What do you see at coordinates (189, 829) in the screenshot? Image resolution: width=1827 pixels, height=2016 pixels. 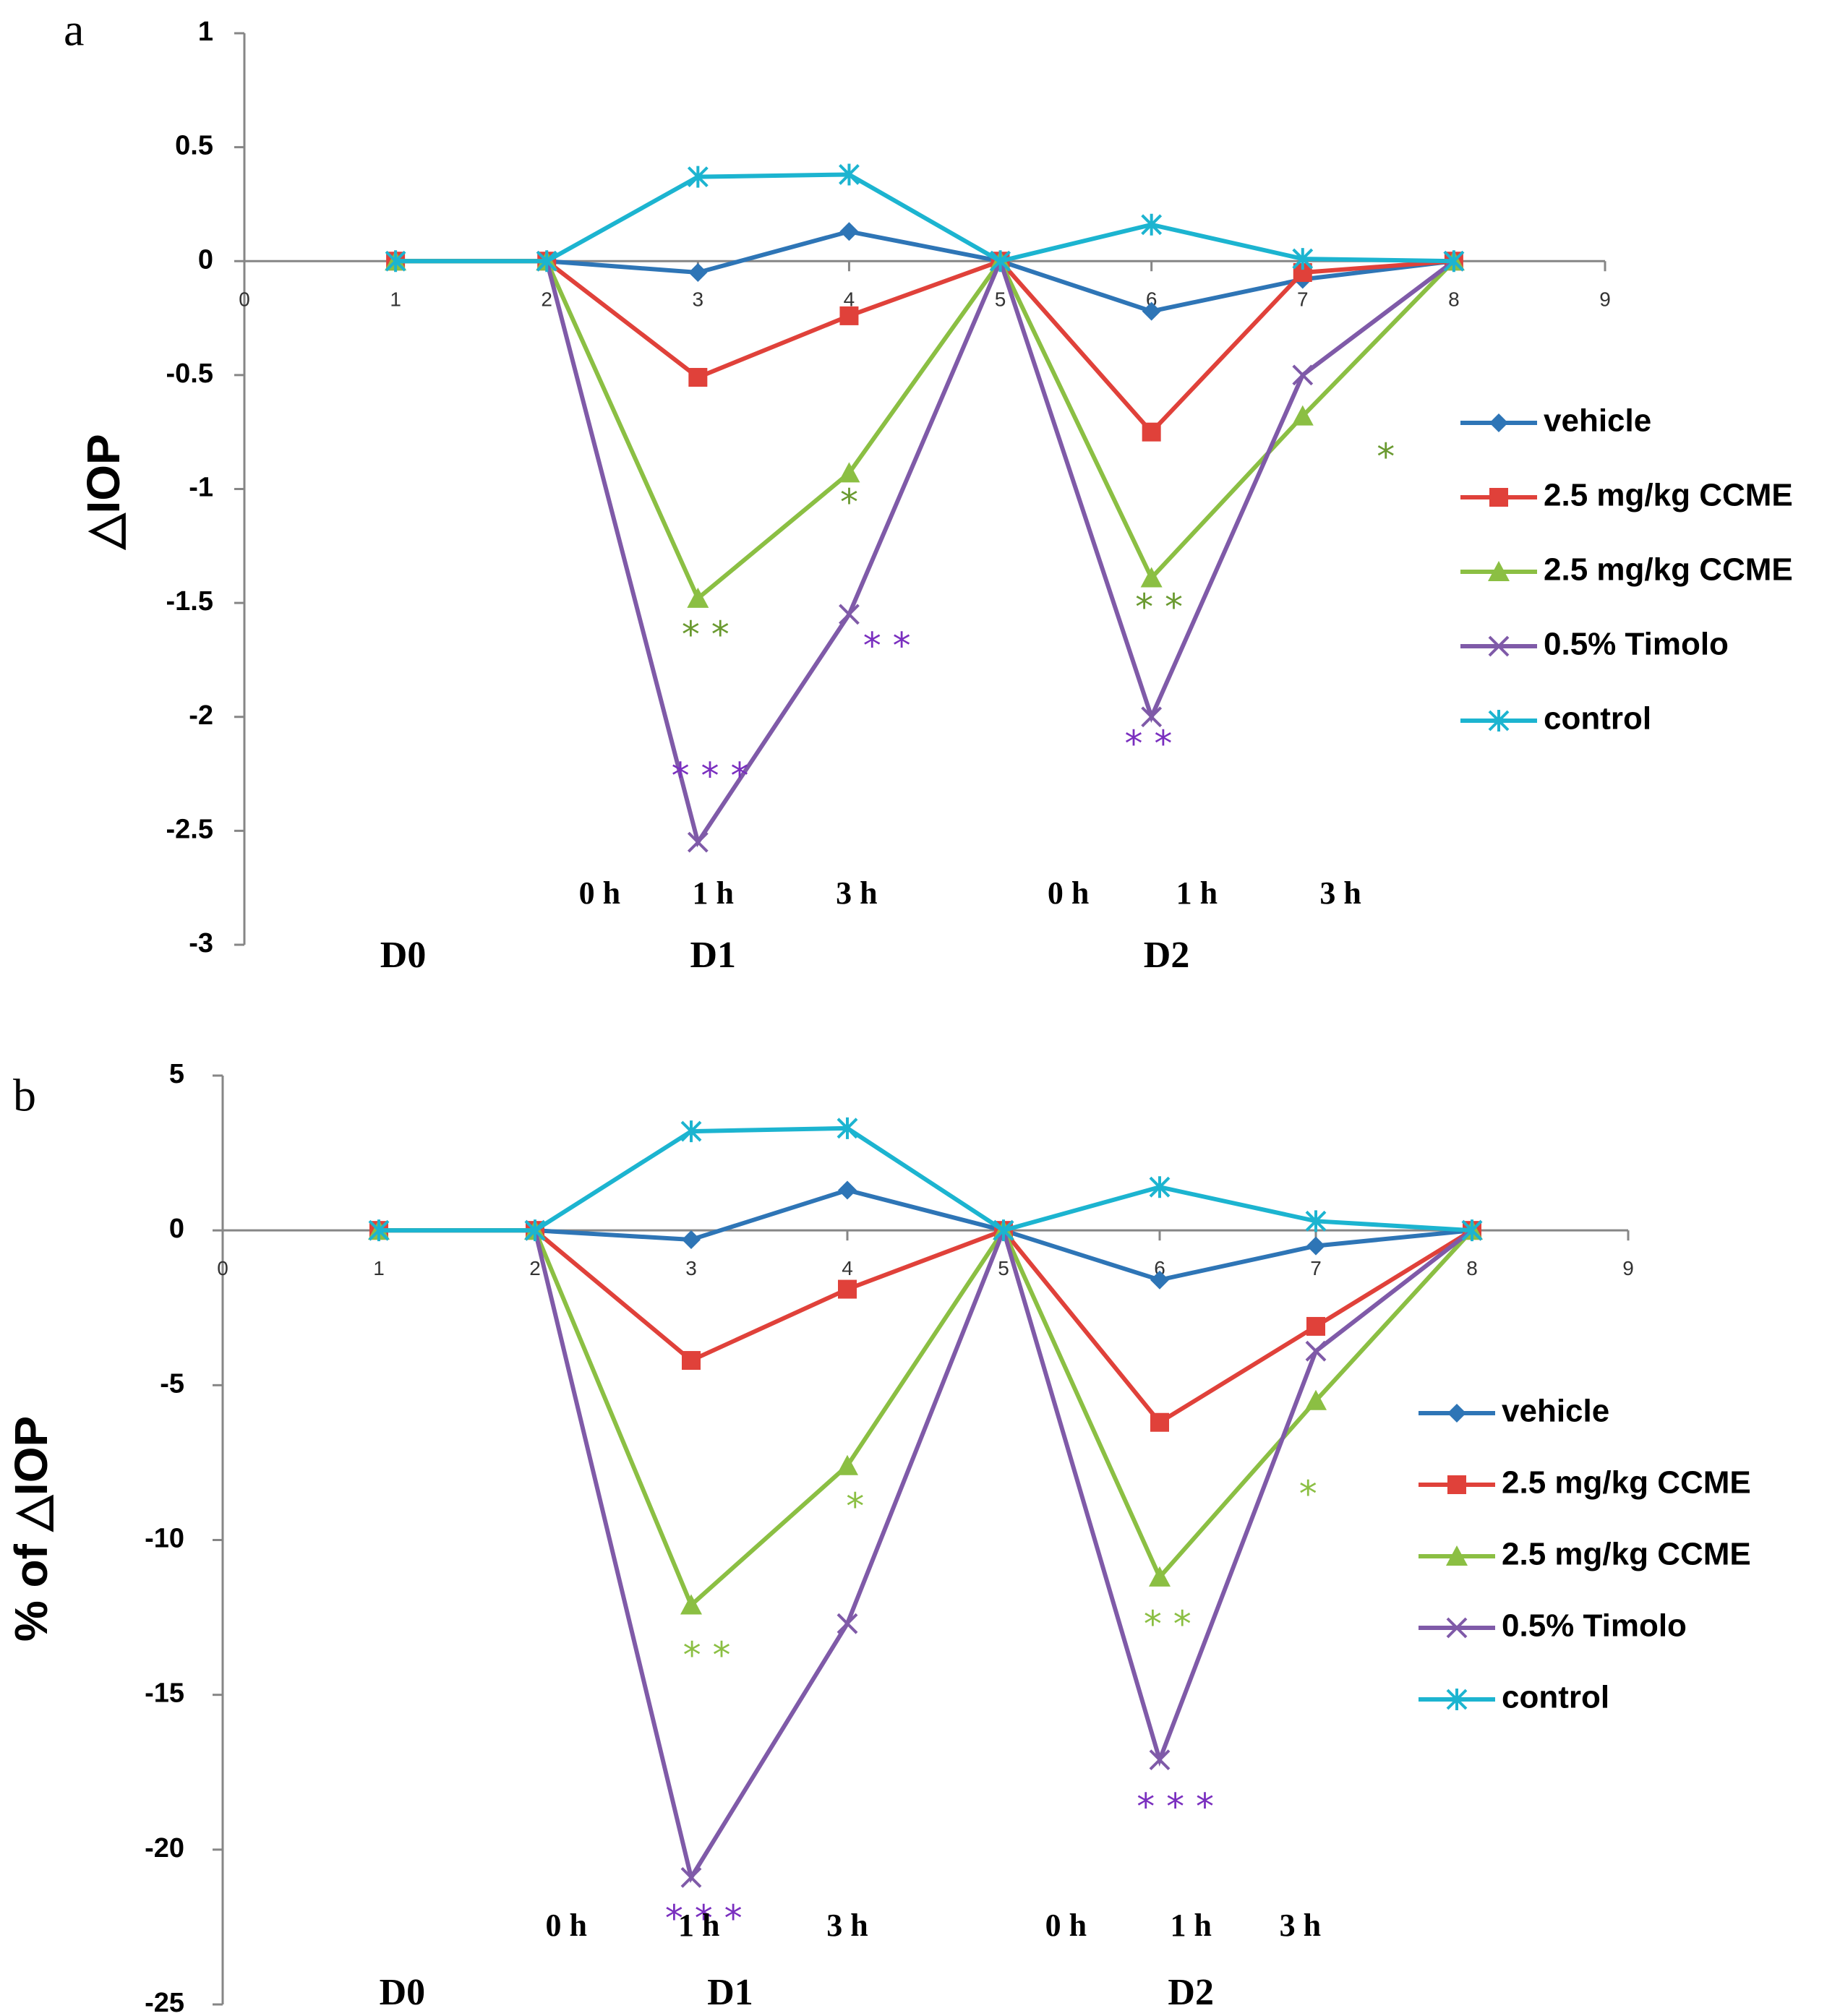 I see `y-tick-label: -2.5` at bounding box center [189, 829].